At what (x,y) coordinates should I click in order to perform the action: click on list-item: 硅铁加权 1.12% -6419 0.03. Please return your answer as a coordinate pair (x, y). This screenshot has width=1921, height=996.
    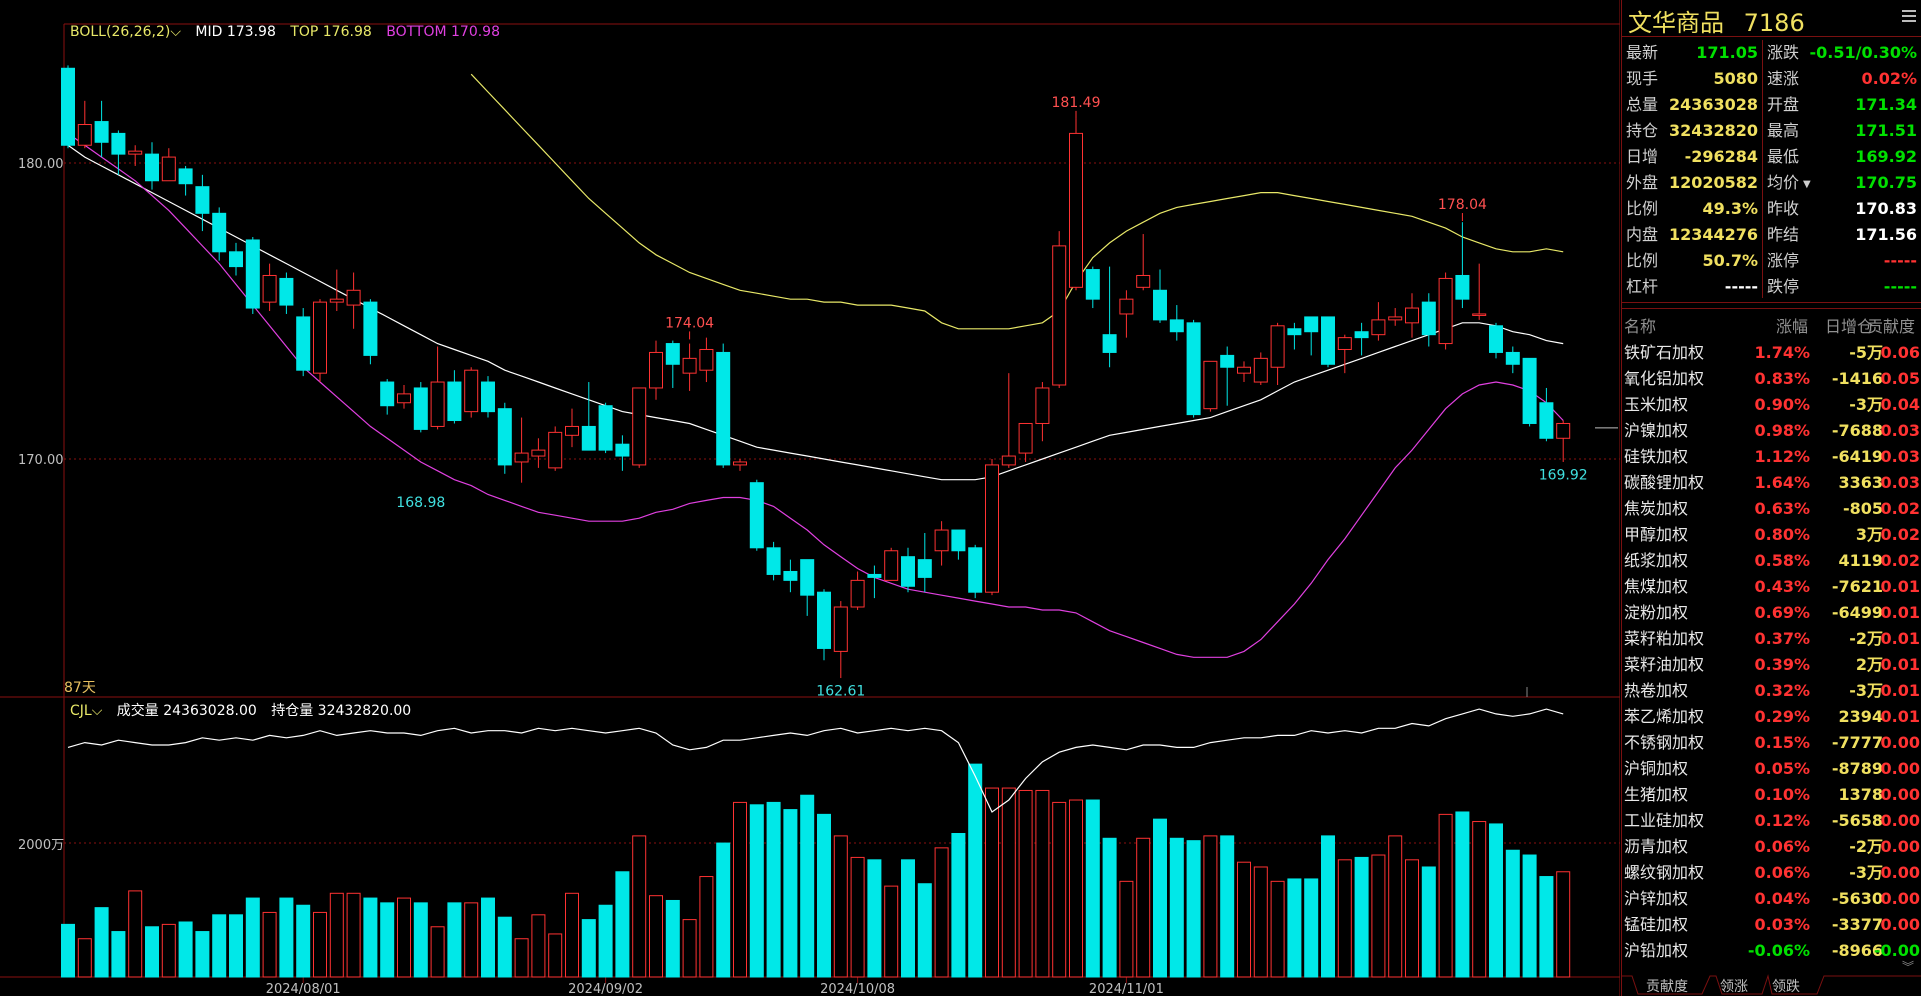
    Looking at the image, I should click on (1771, 457).